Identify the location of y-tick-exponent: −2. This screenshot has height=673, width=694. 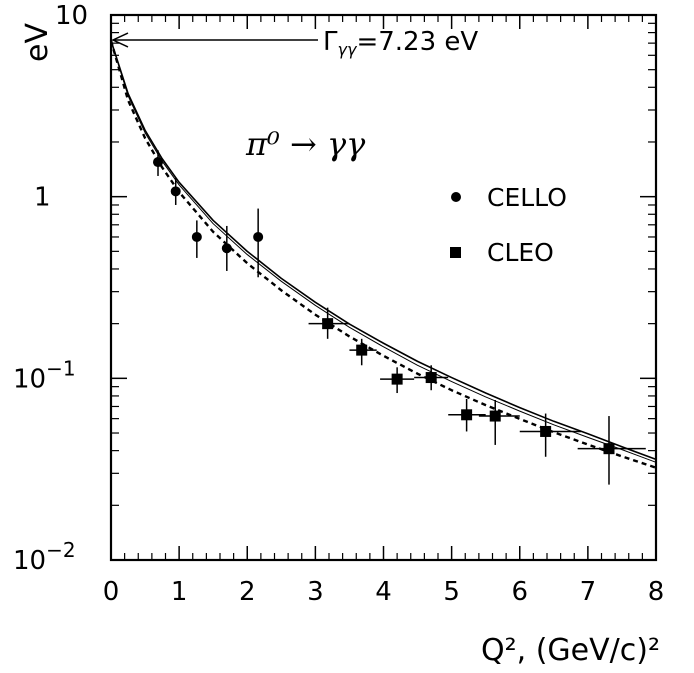
(60, 550).